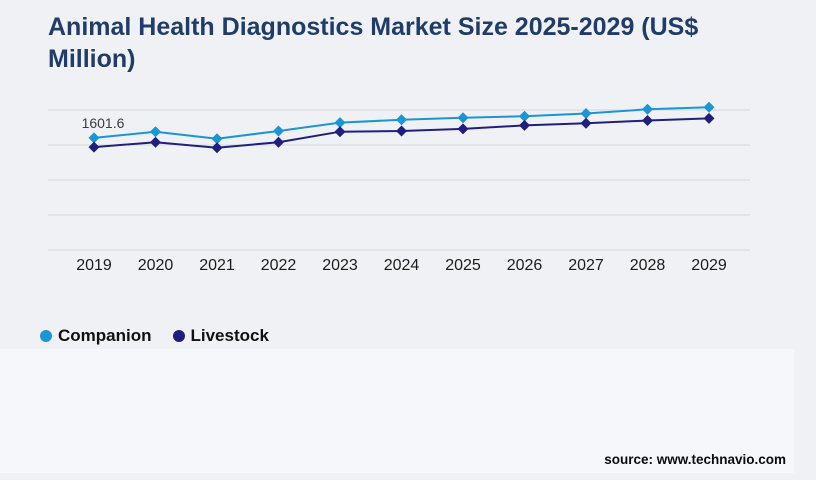 Image resolution: width=816 pixels, height=480 pixels. I want to click on companion-series-swatch-icon, so click(46, 336).